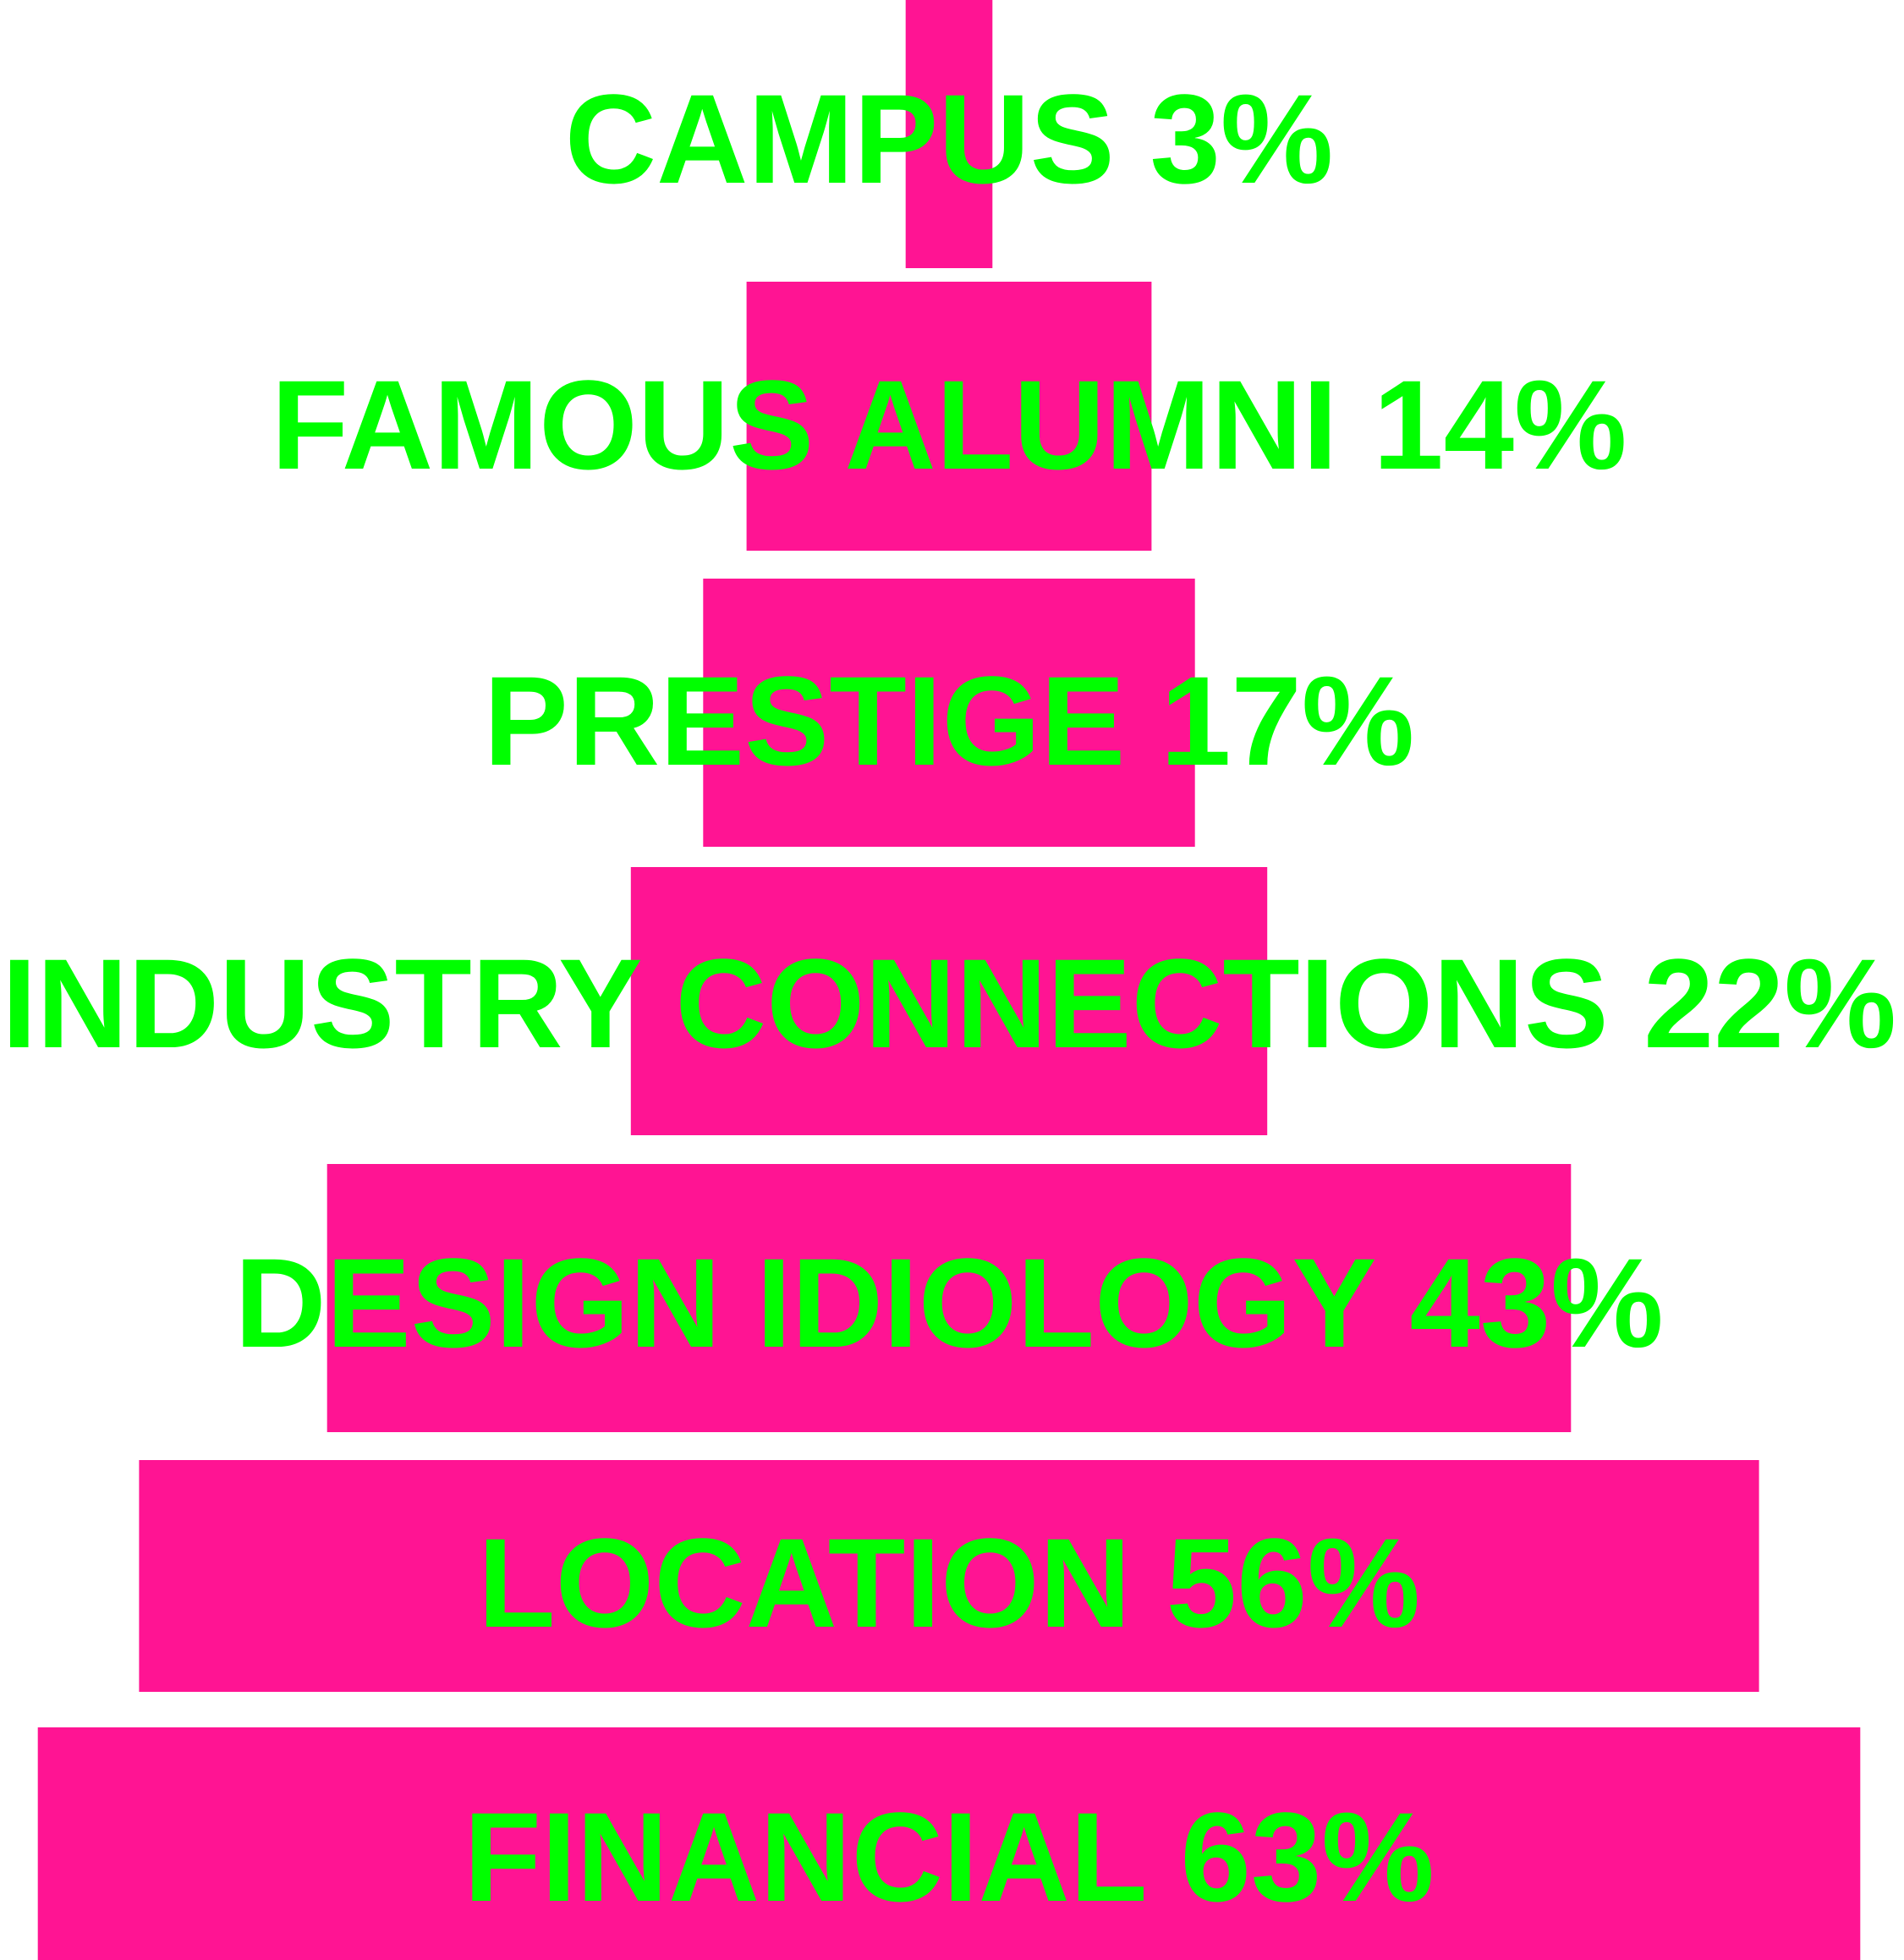  Describe the element at coordinates (949, 416) in the screenshot. I see `bar-famous-alumni` at that location.